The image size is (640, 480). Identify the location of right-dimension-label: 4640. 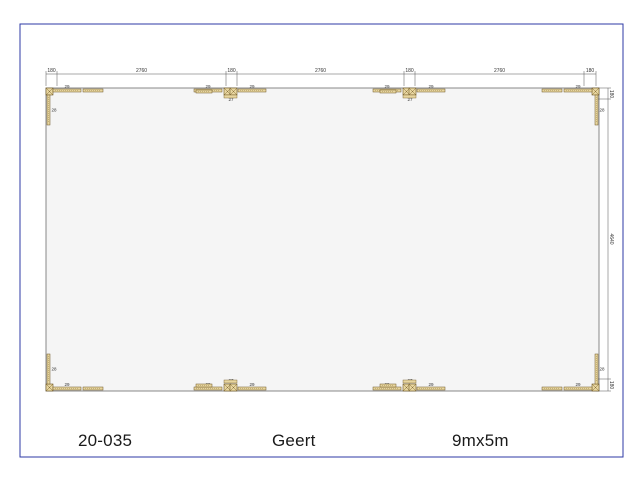
(611, 238).